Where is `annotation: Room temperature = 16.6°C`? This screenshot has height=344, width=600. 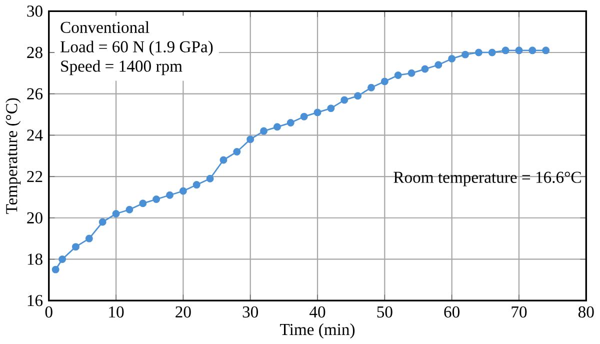 annotation: Room temperature = 16.6°C is located at coordinates (487, 179).